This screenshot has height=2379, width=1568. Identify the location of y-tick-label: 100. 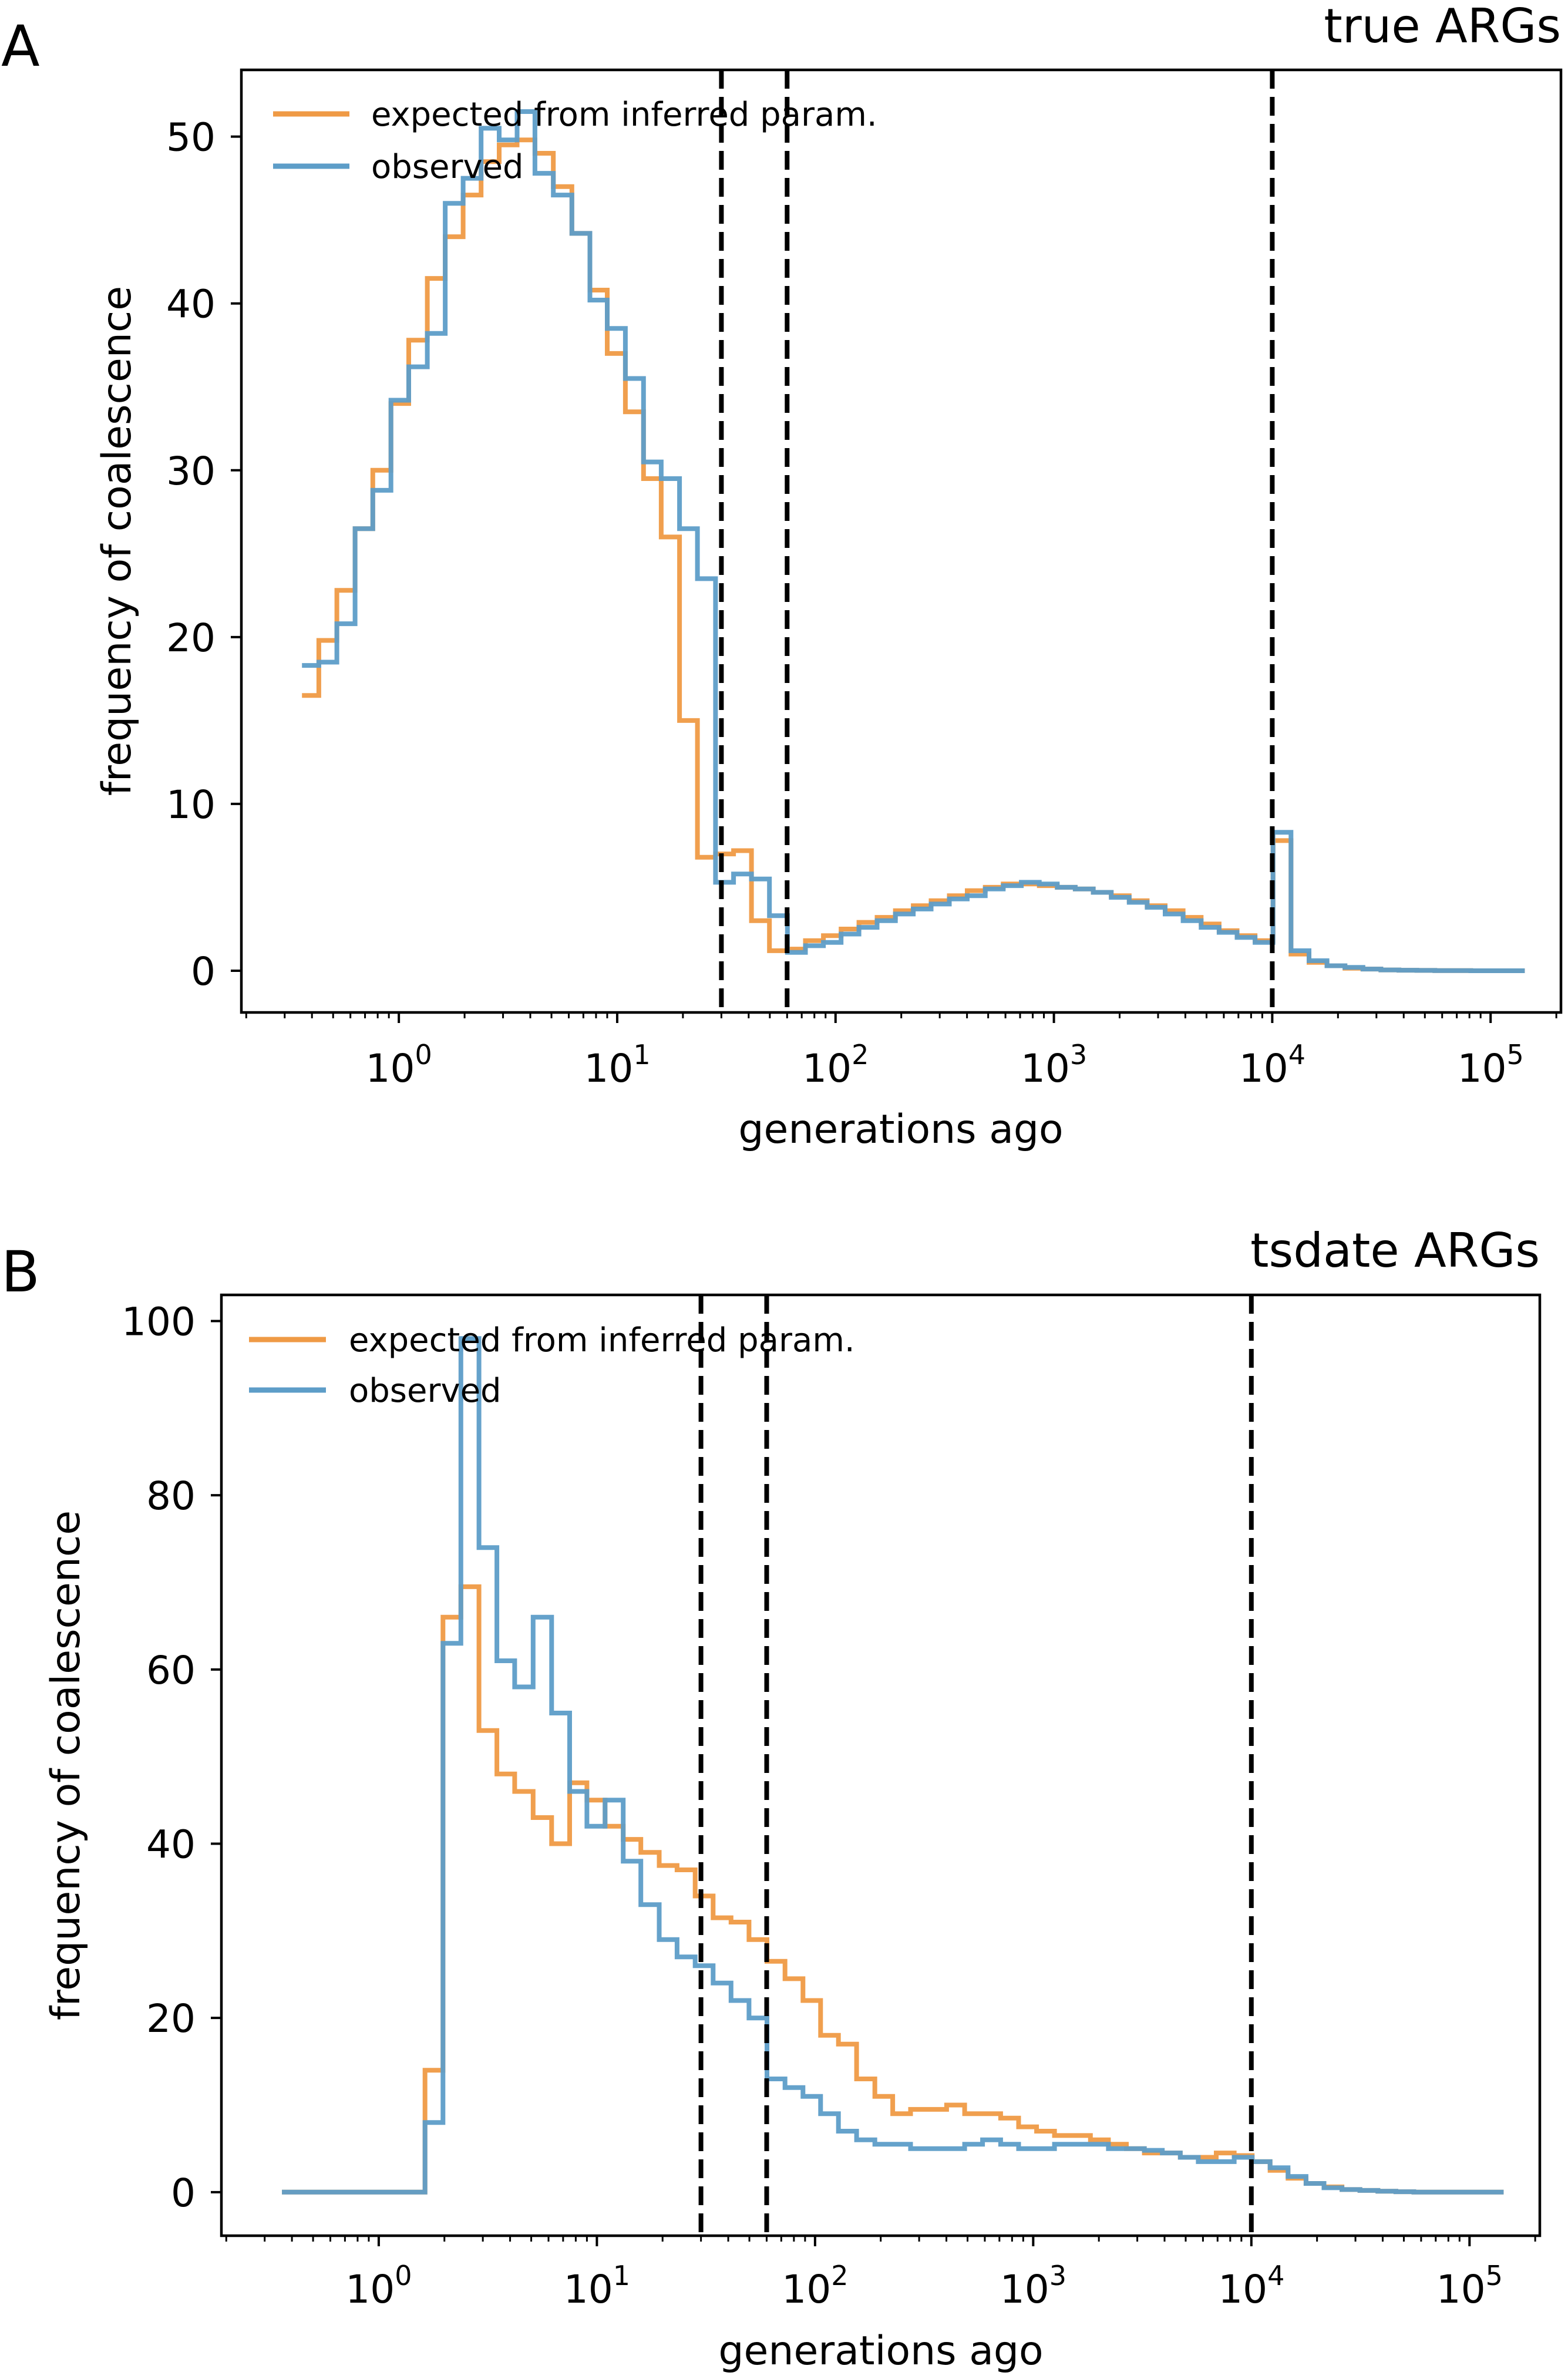
(159, 1322).